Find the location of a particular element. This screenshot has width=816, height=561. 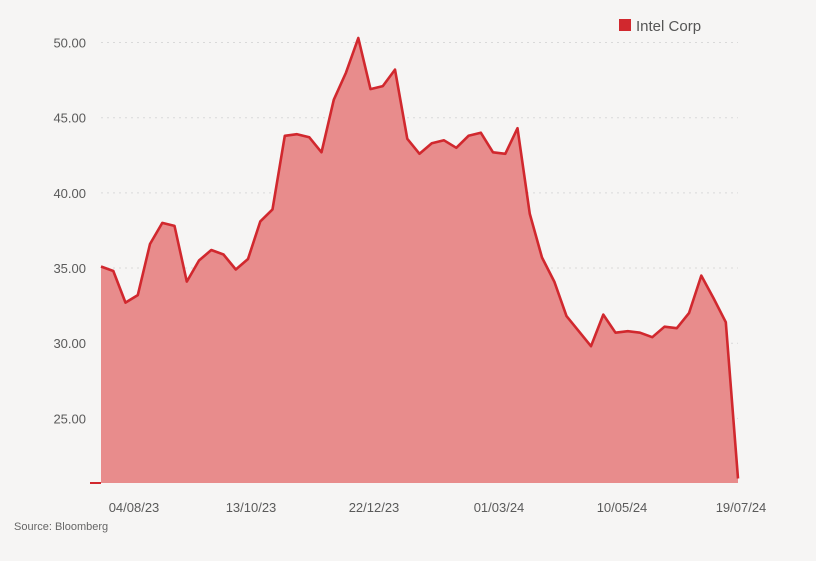

y-tick-label: 35.00 is located at coordinates (69, 268).